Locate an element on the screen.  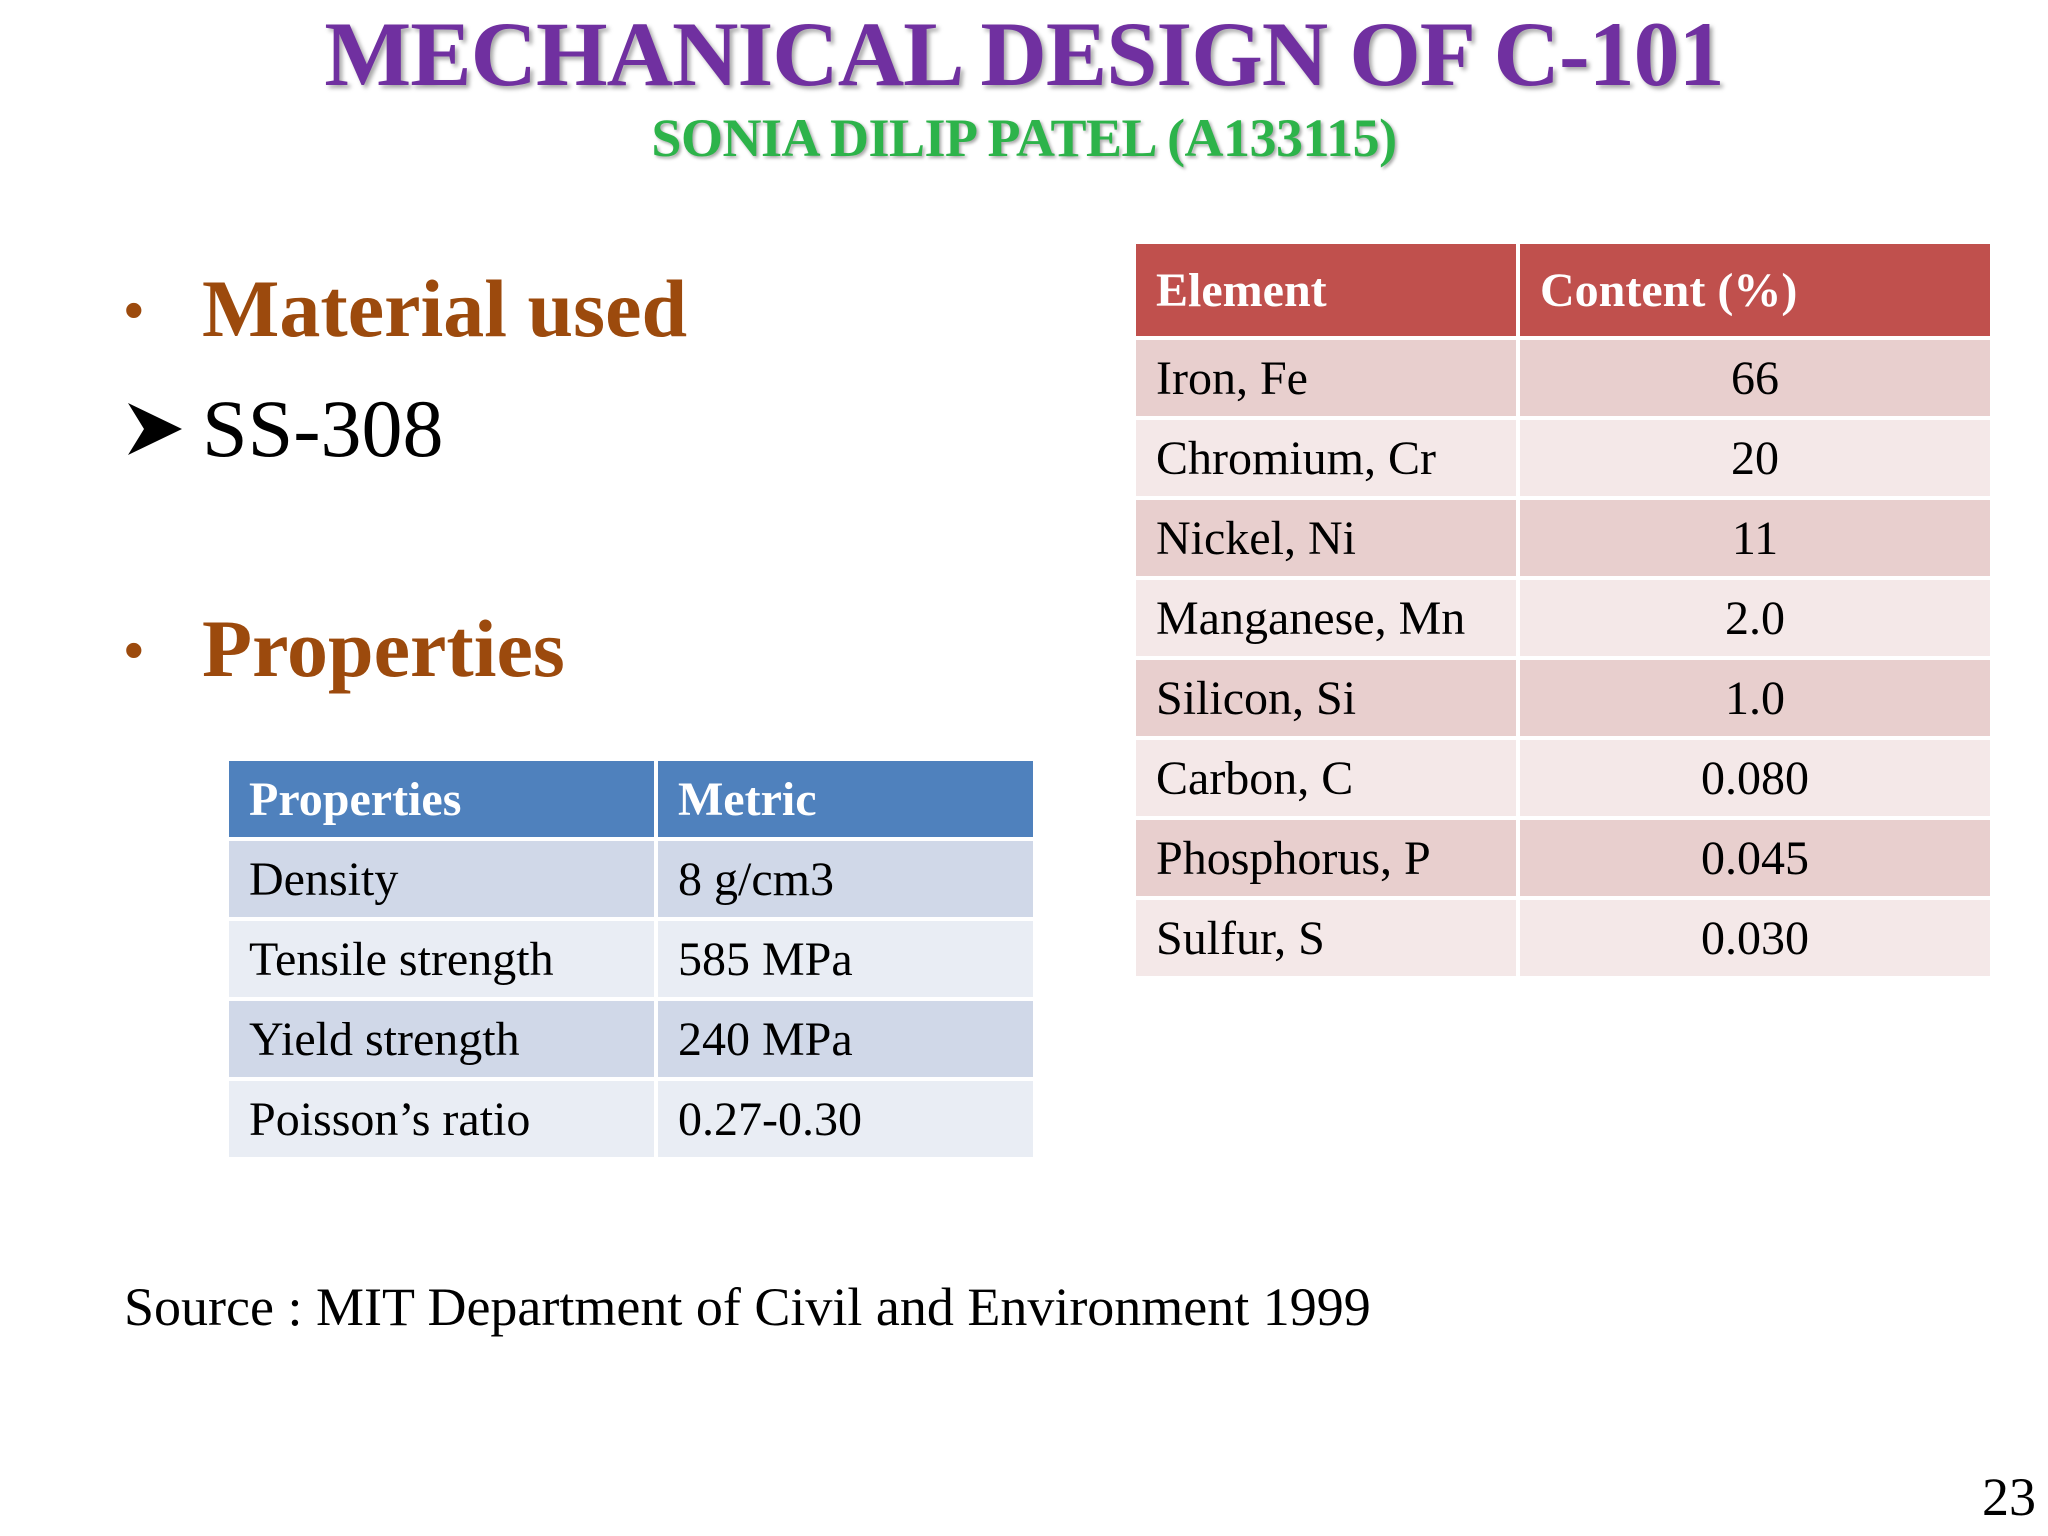
property-value: 240 MPa is located at coordinates (845, 1039).